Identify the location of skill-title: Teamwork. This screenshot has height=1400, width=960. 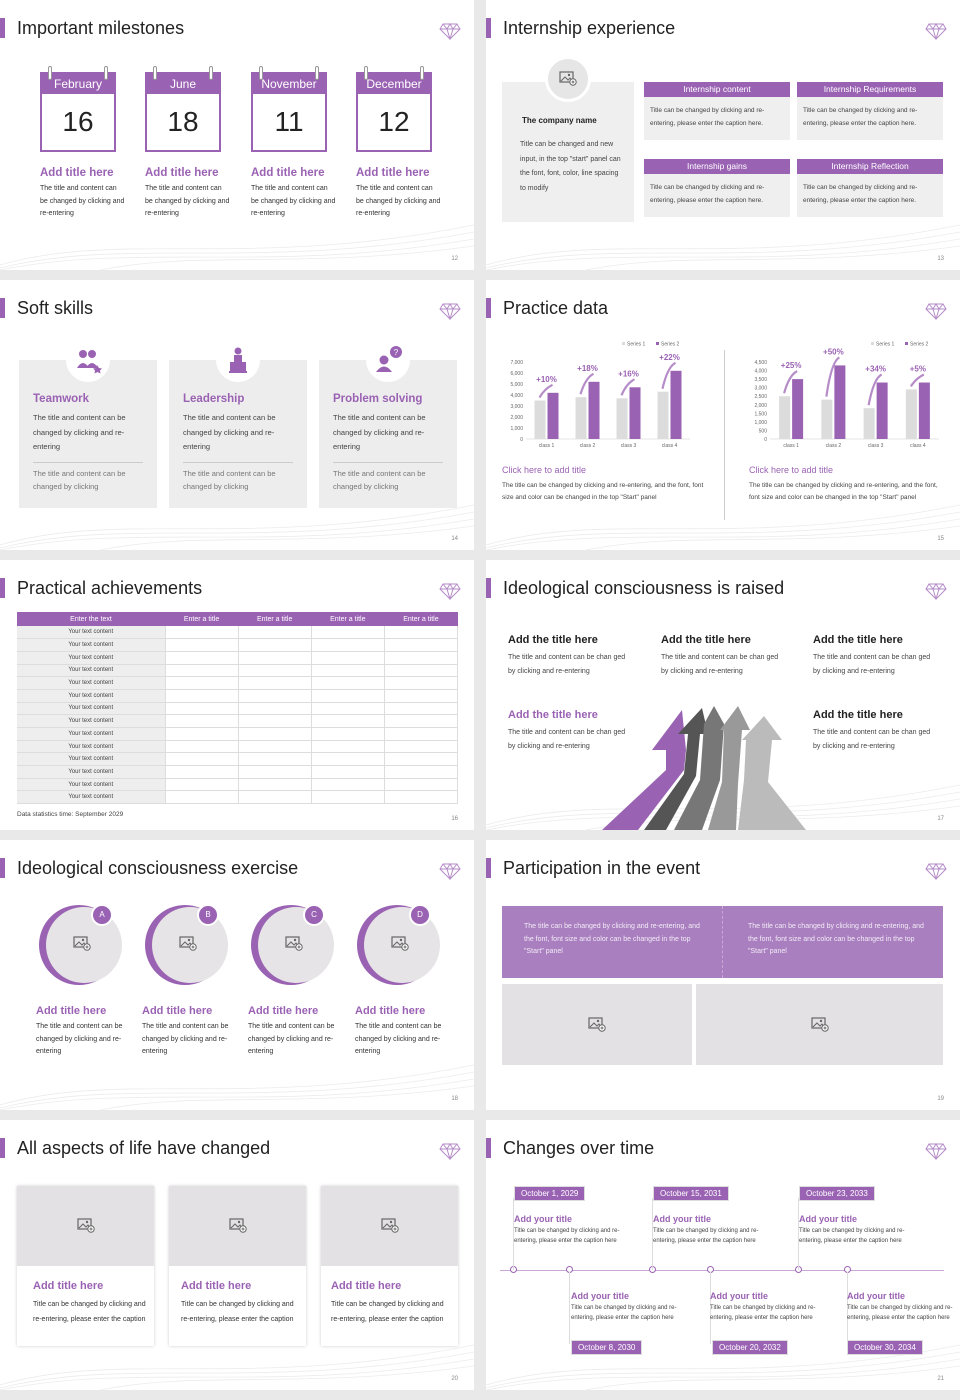
(61, 399).